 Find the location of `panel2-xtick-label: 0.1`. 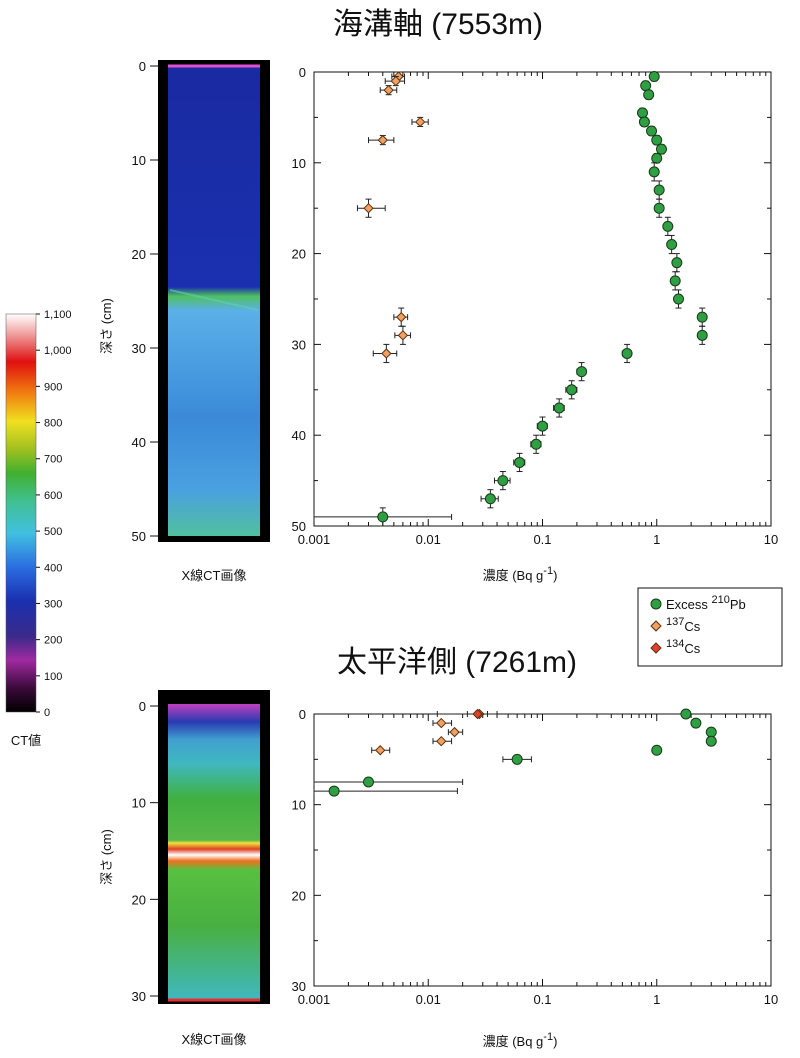

panel2-xtick-label: 0.1 is located at coordinates (542, 999).